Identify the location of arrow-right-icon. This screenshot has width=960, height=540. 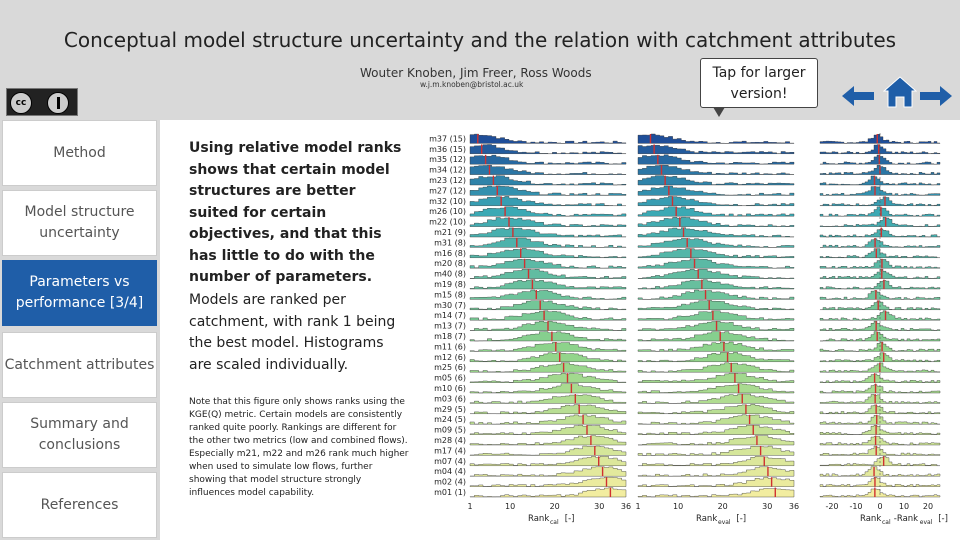
(936, 96).